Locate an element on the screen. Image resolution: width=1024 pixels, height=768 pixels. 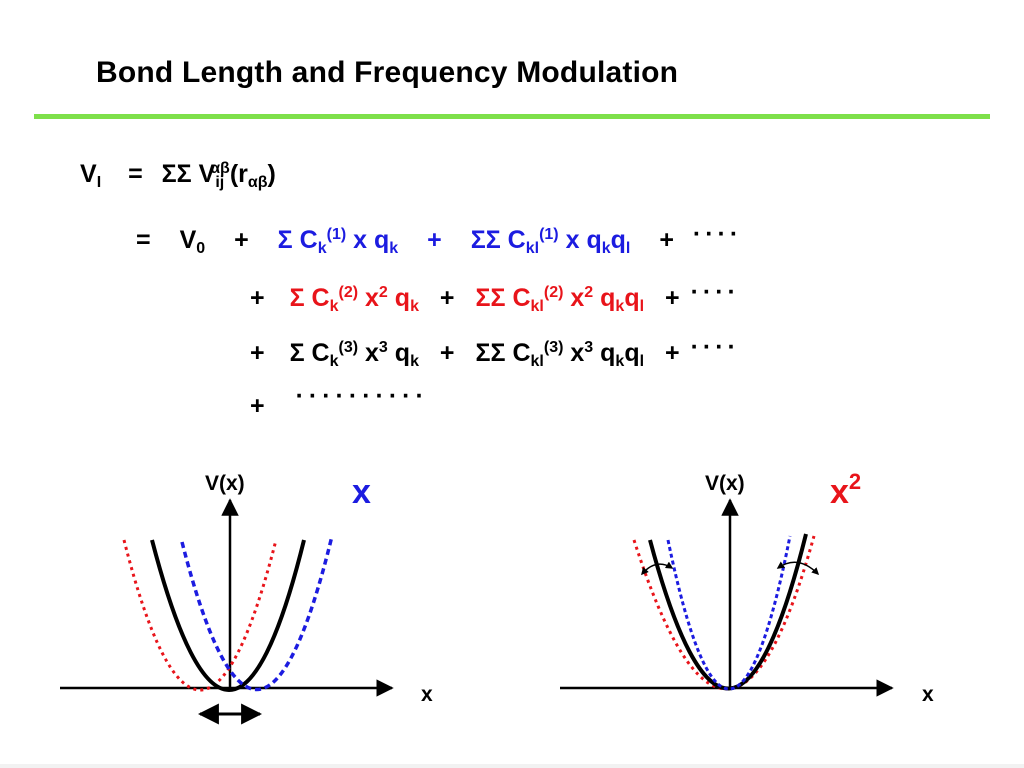
slide-title: Bond Length and Frequency Modulation is located at coordinates (387, 72).